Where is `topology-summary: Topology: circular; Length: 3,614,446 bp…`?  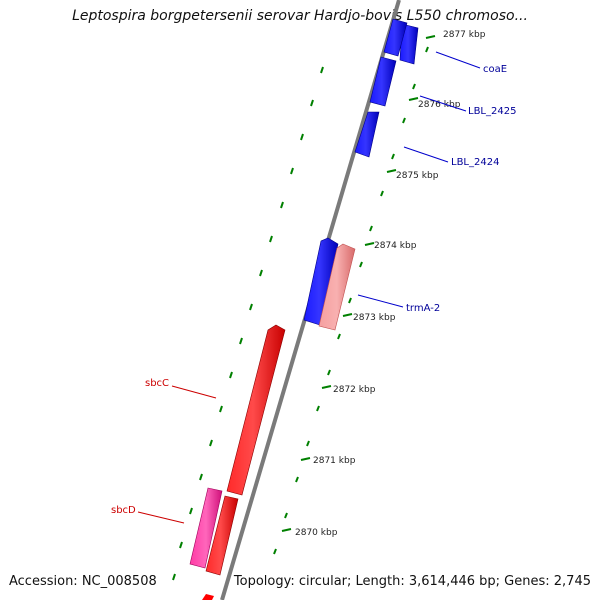
topology-summary: Topology: circular; Length: 3,614,446 bp… is located at coordinates (412, 581).